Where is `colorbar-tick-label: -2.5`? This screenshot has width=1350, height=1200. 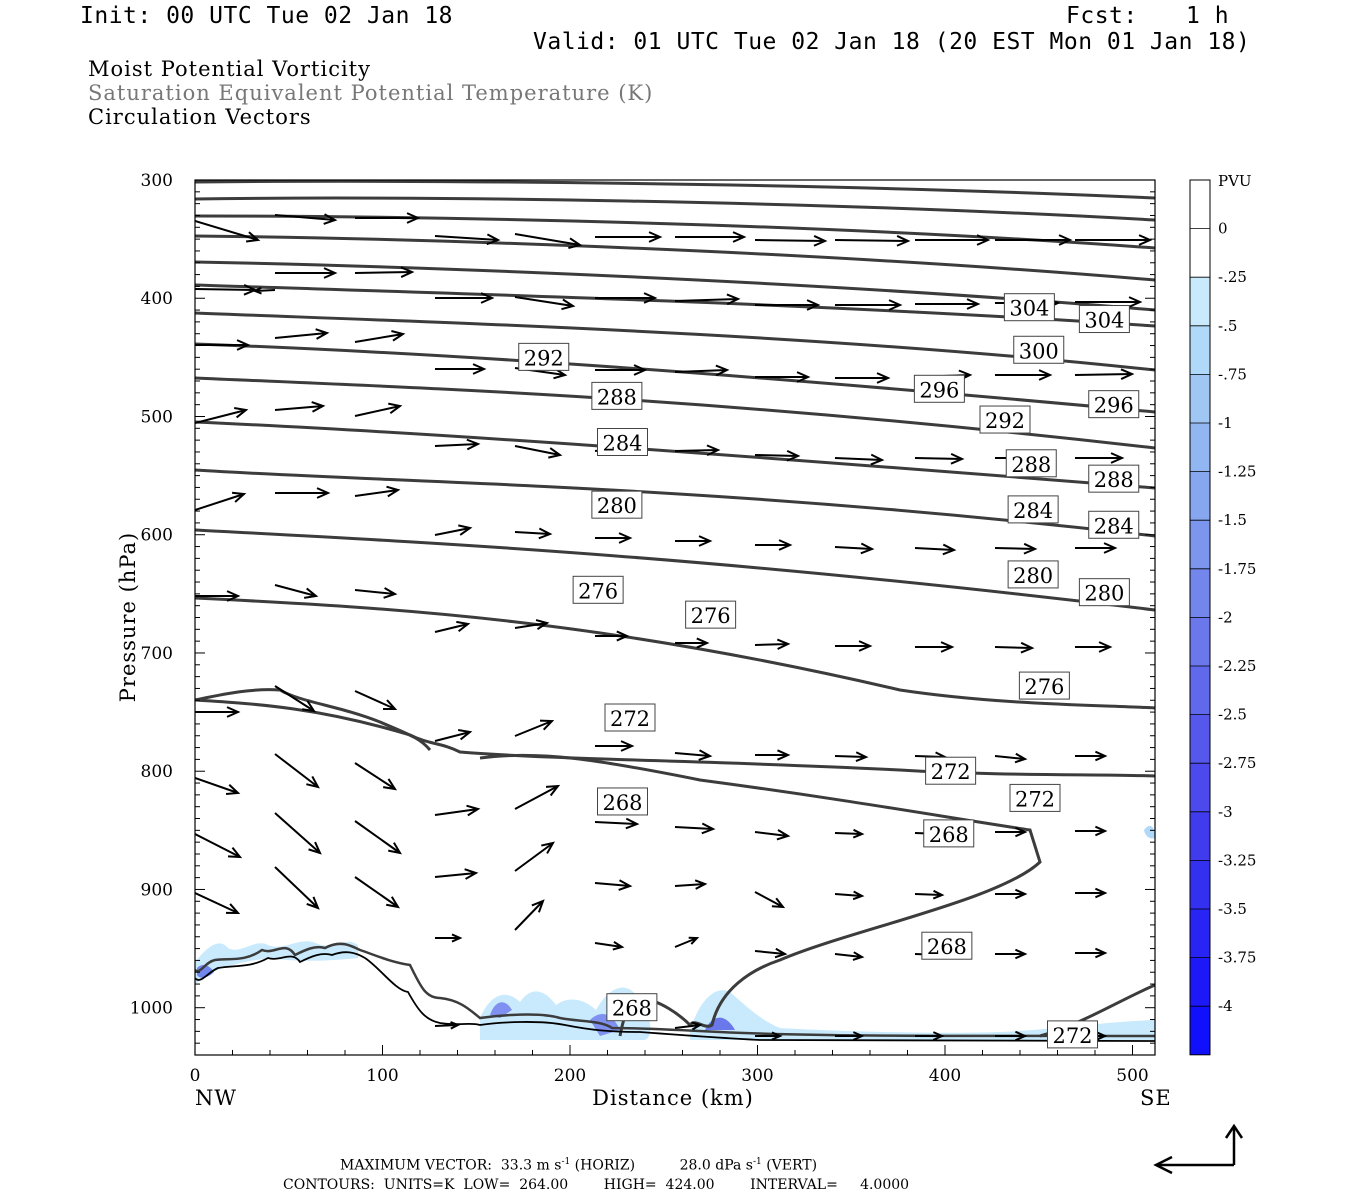 colorbar-tick-label: -2.5 is located at coordinates (1232, 715).